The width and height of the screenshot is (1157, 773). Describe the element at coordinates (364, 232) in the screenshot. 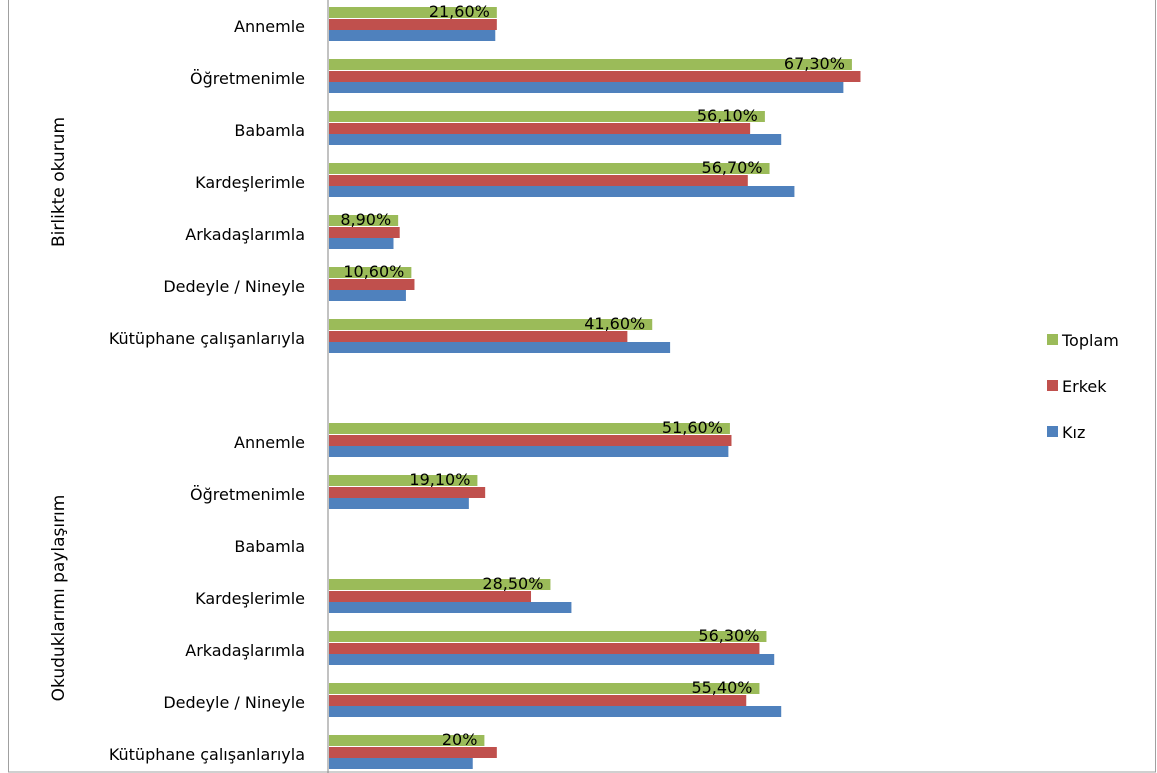

I see `bar-erkek-birlikte-okurum-arkadaslarimla` at that location.